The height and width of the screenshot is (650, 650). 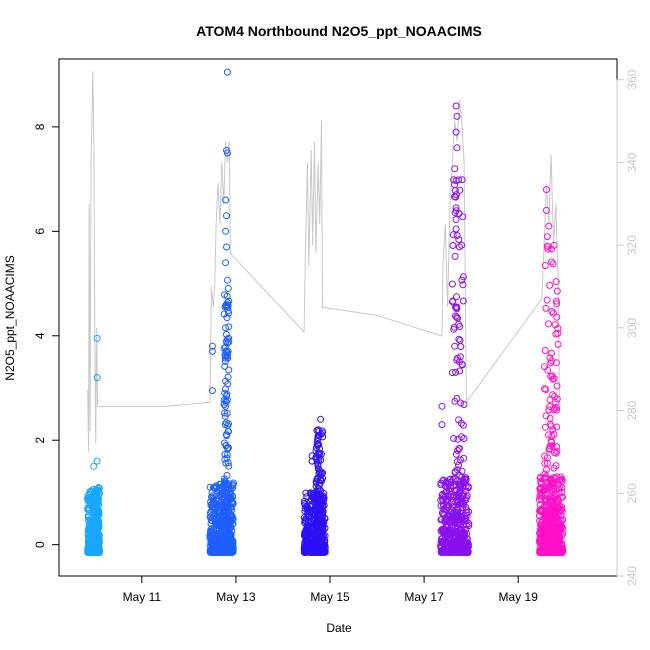 What do you see at coordinates (236, 597) in the screenshot?
I see `x-tick-label: May 13` at bounding box center [236, 597].